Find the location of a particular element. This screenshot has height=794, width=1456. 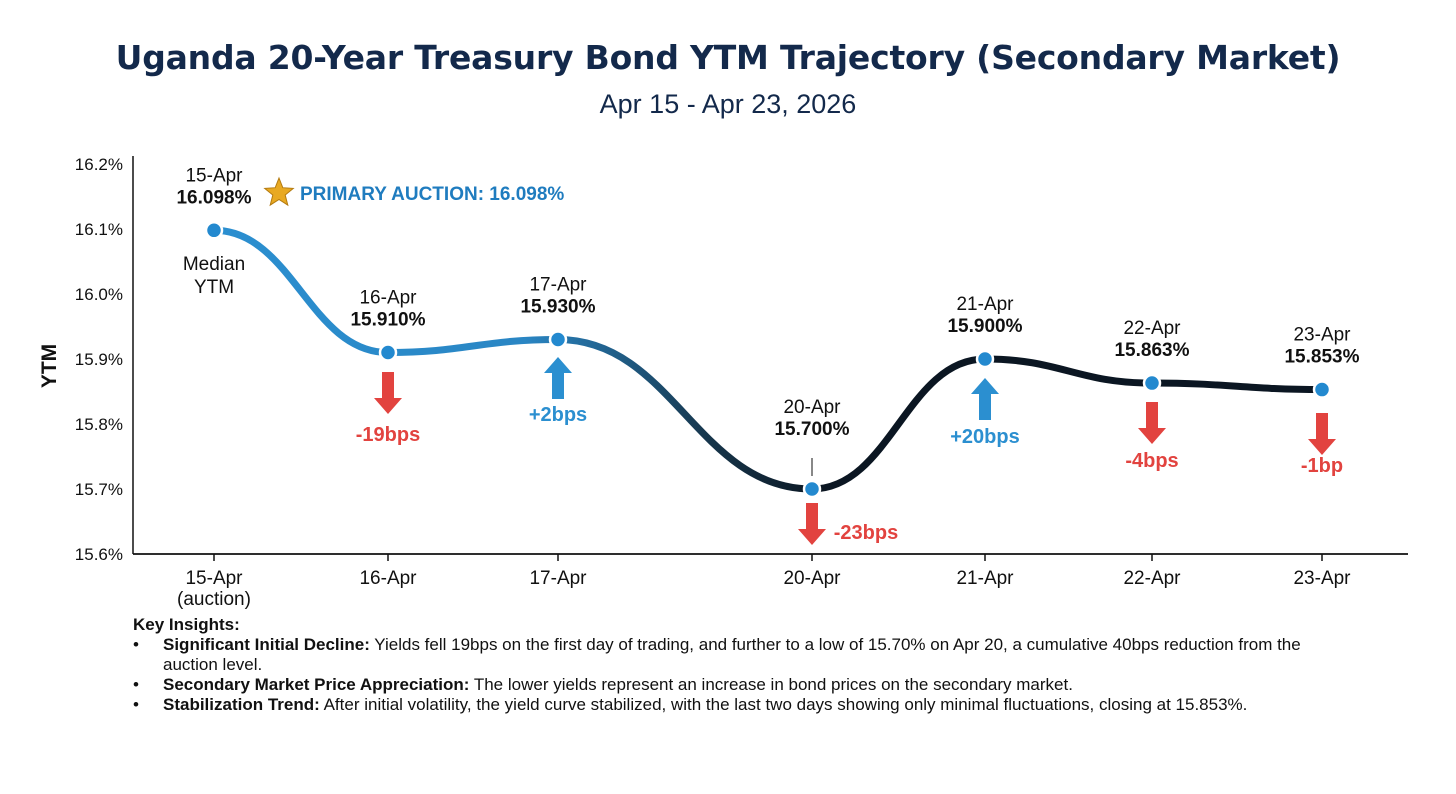

auction-annotation: PRIMARY AUCTION: 16.098% is located at coordinates (432, 194).